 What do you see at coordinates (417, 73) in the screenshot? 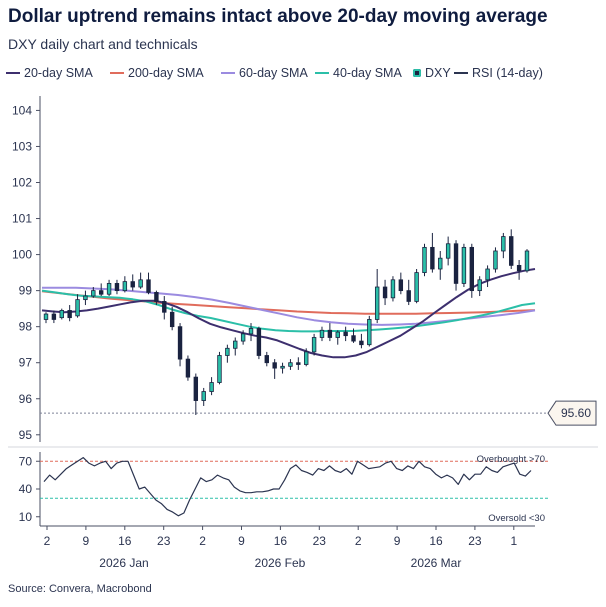
I see `candle-icon` at bounding box center [417, 73].